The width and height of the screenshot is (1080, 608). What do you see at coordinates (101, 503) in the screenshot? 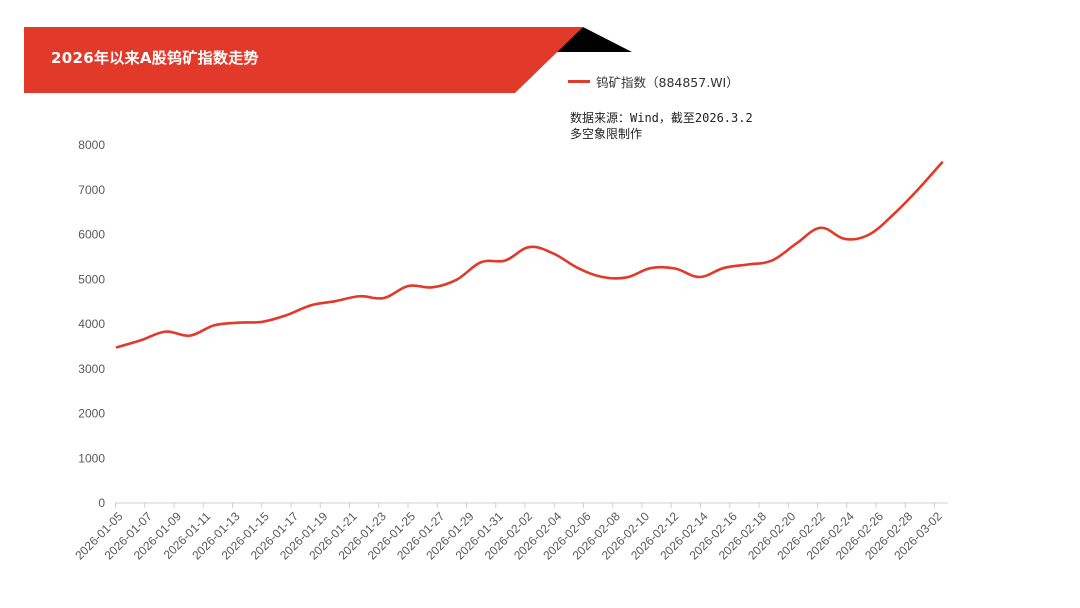
I see `y-tick-label: 0` at bounding box center [101, 503].